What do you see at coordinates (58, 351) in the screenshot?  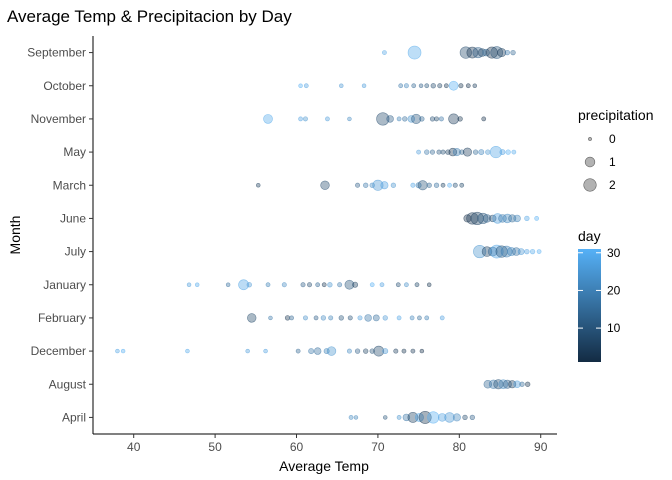 I see `y-tick-label: December` at bounding box center [58, 351].